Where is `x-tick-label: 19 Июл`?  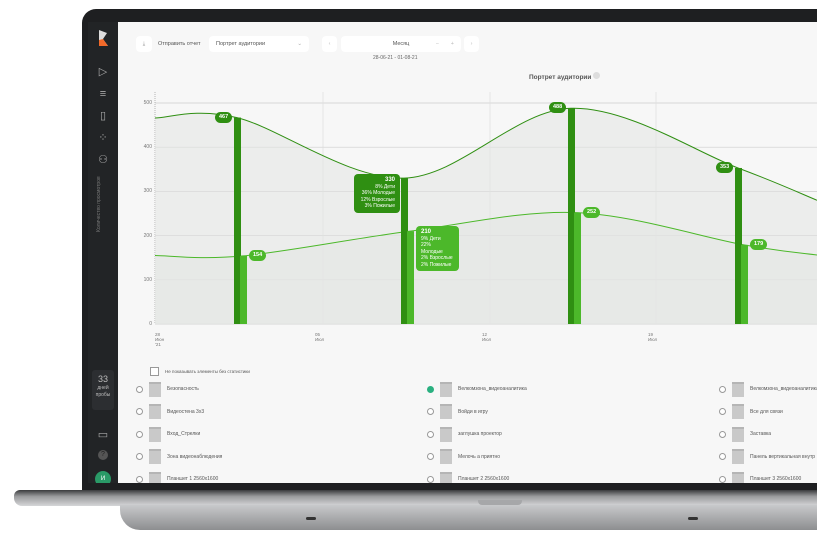 x-tick-label: 19 Июл is located at coordinates (653, 337).